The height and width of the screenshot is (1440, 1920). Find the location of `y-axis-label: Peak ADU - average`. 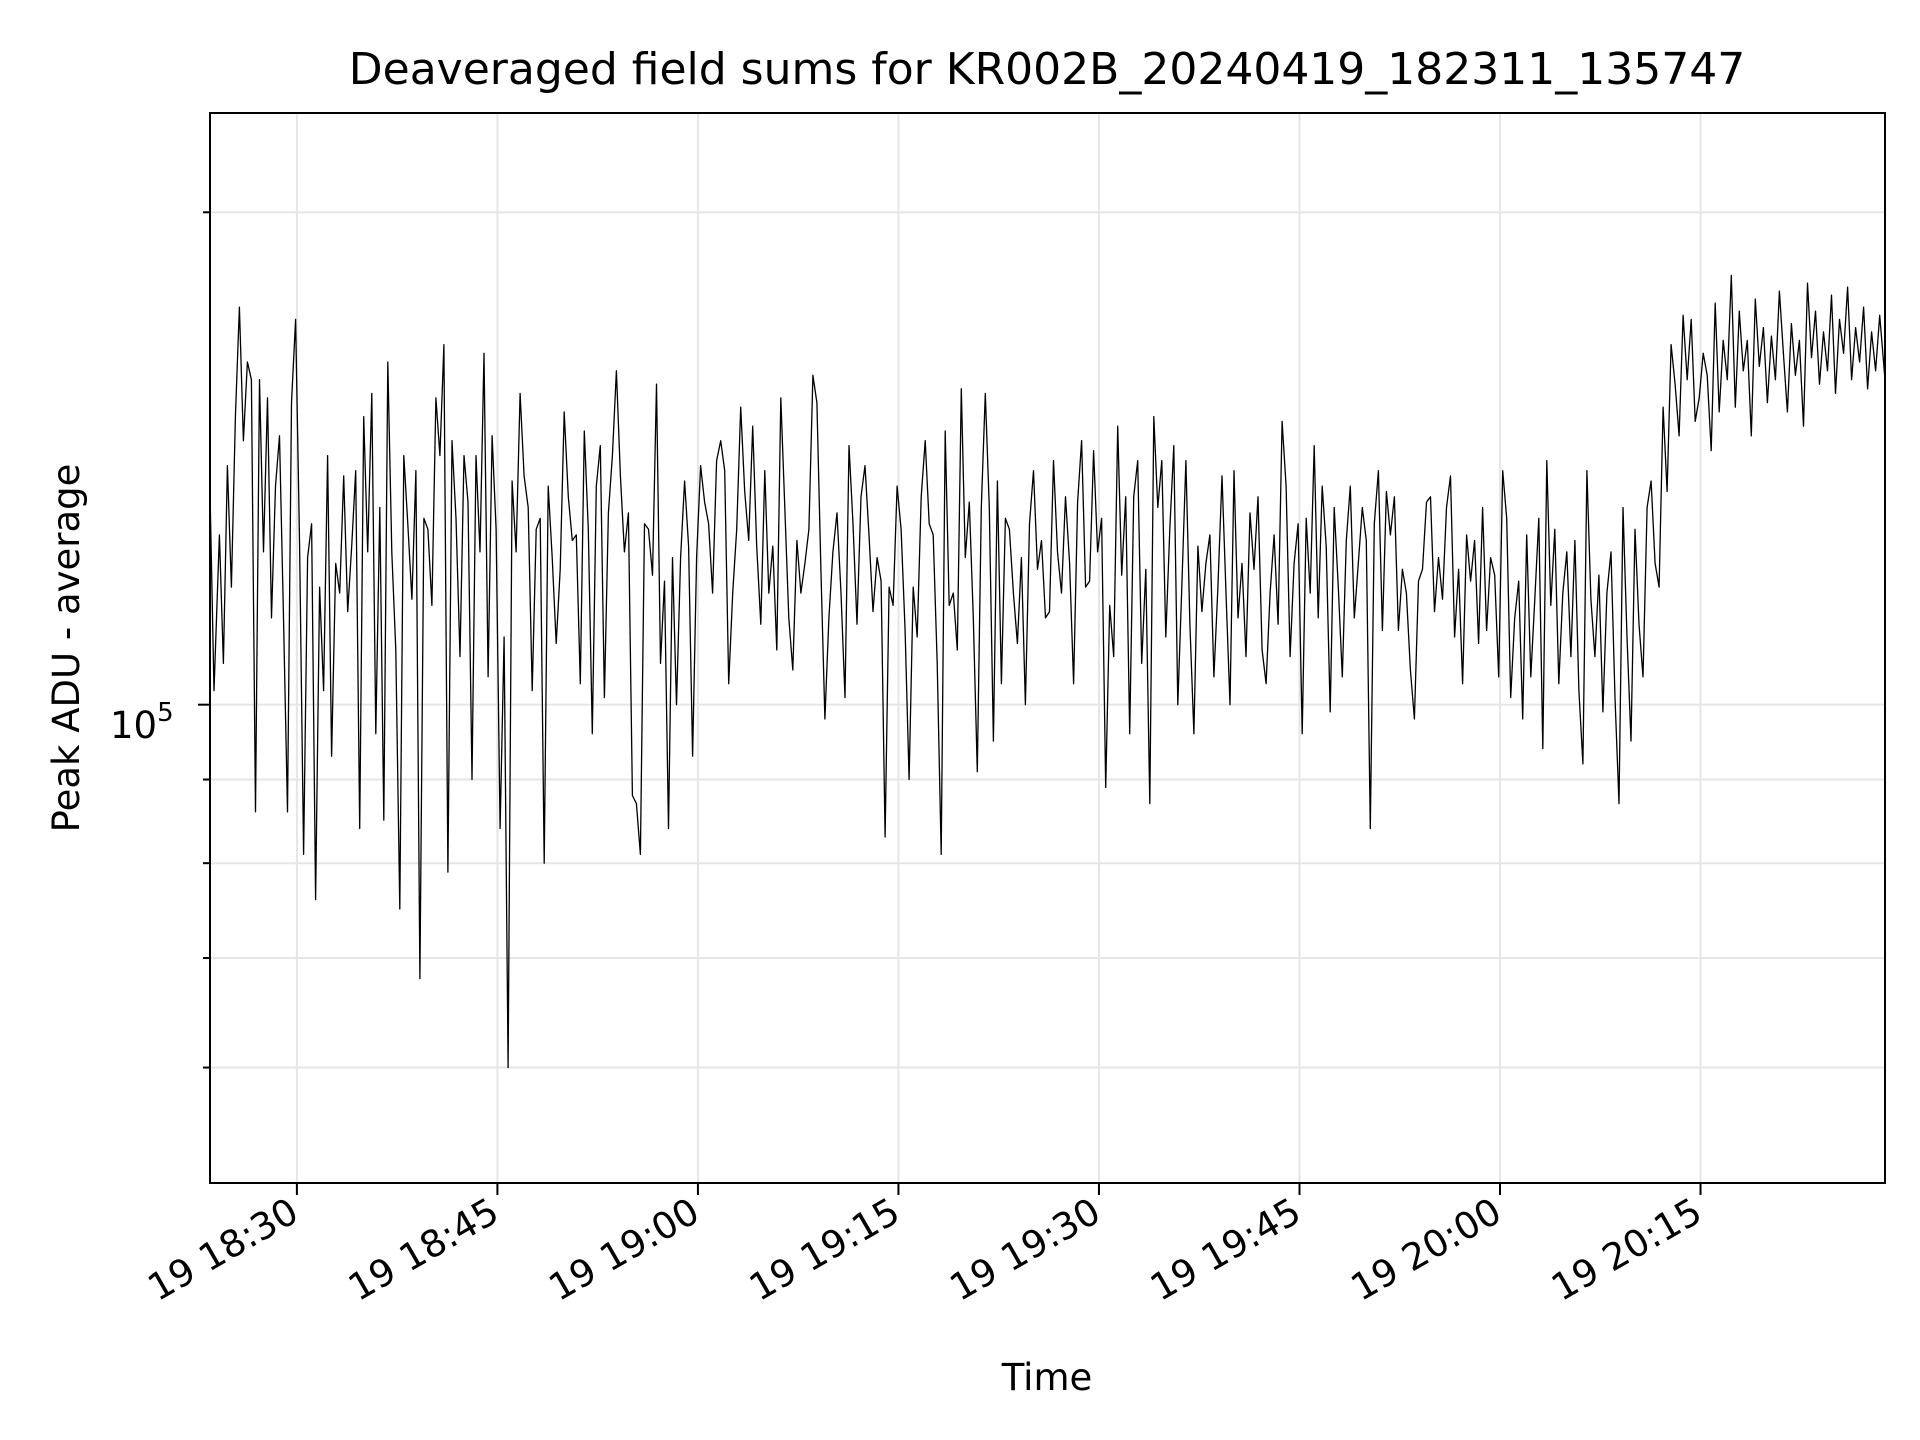

y-axis-label: Peak ADU - average is located at coordinates (66, 648).